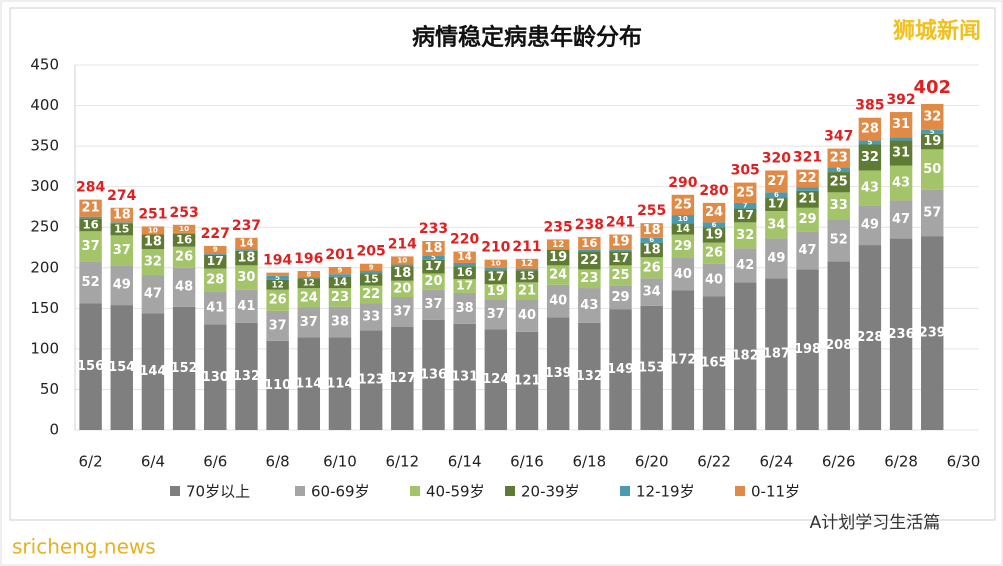 This screenshot has width=1003, height=566. I want to click on data-label: 198, so click(807, 349).